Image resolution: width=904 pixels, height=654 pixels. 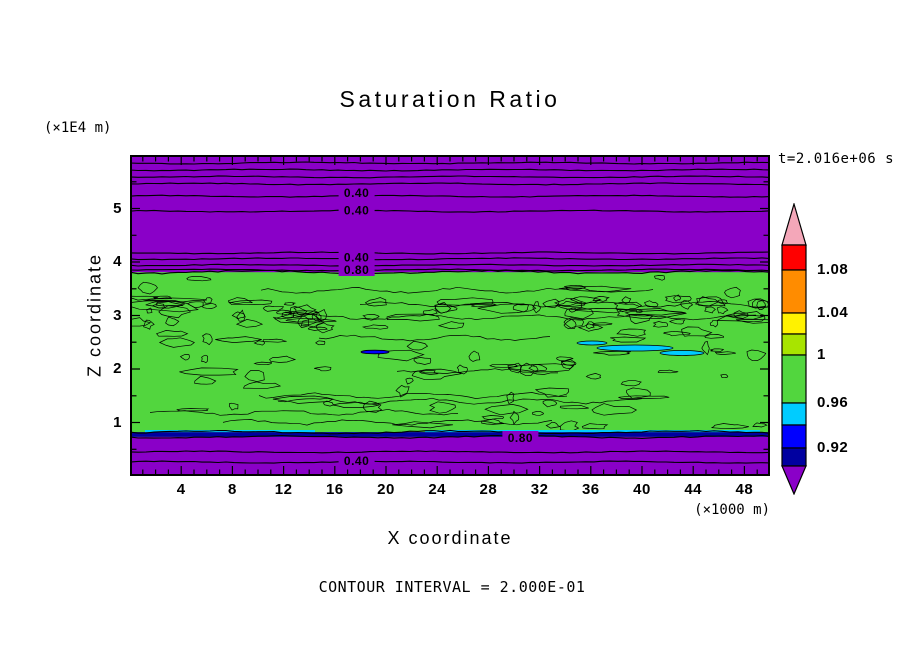 What do you see at coordinates (334, 489) in the screenshot?
I see `x-tick-label: 16` at bounding box center [334, 489].